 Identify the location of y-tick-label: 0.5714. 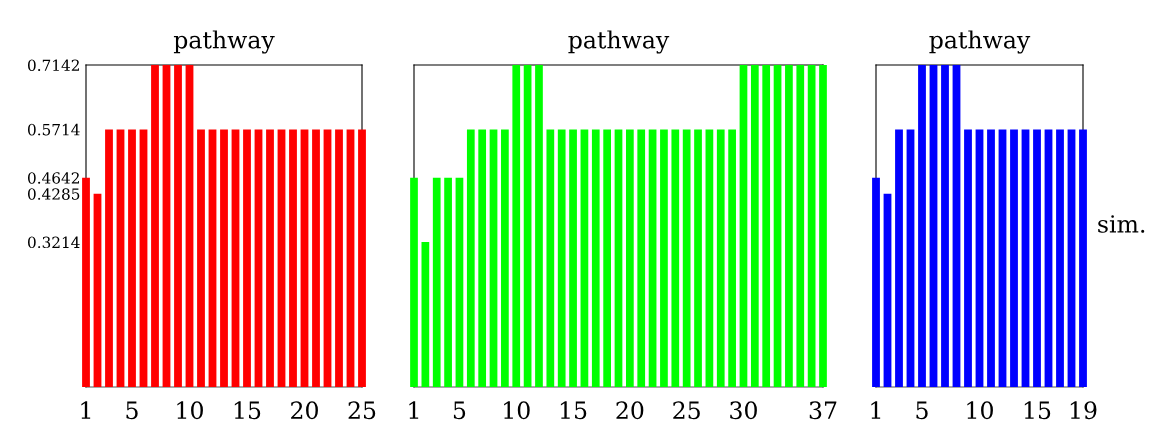
(53, 129).